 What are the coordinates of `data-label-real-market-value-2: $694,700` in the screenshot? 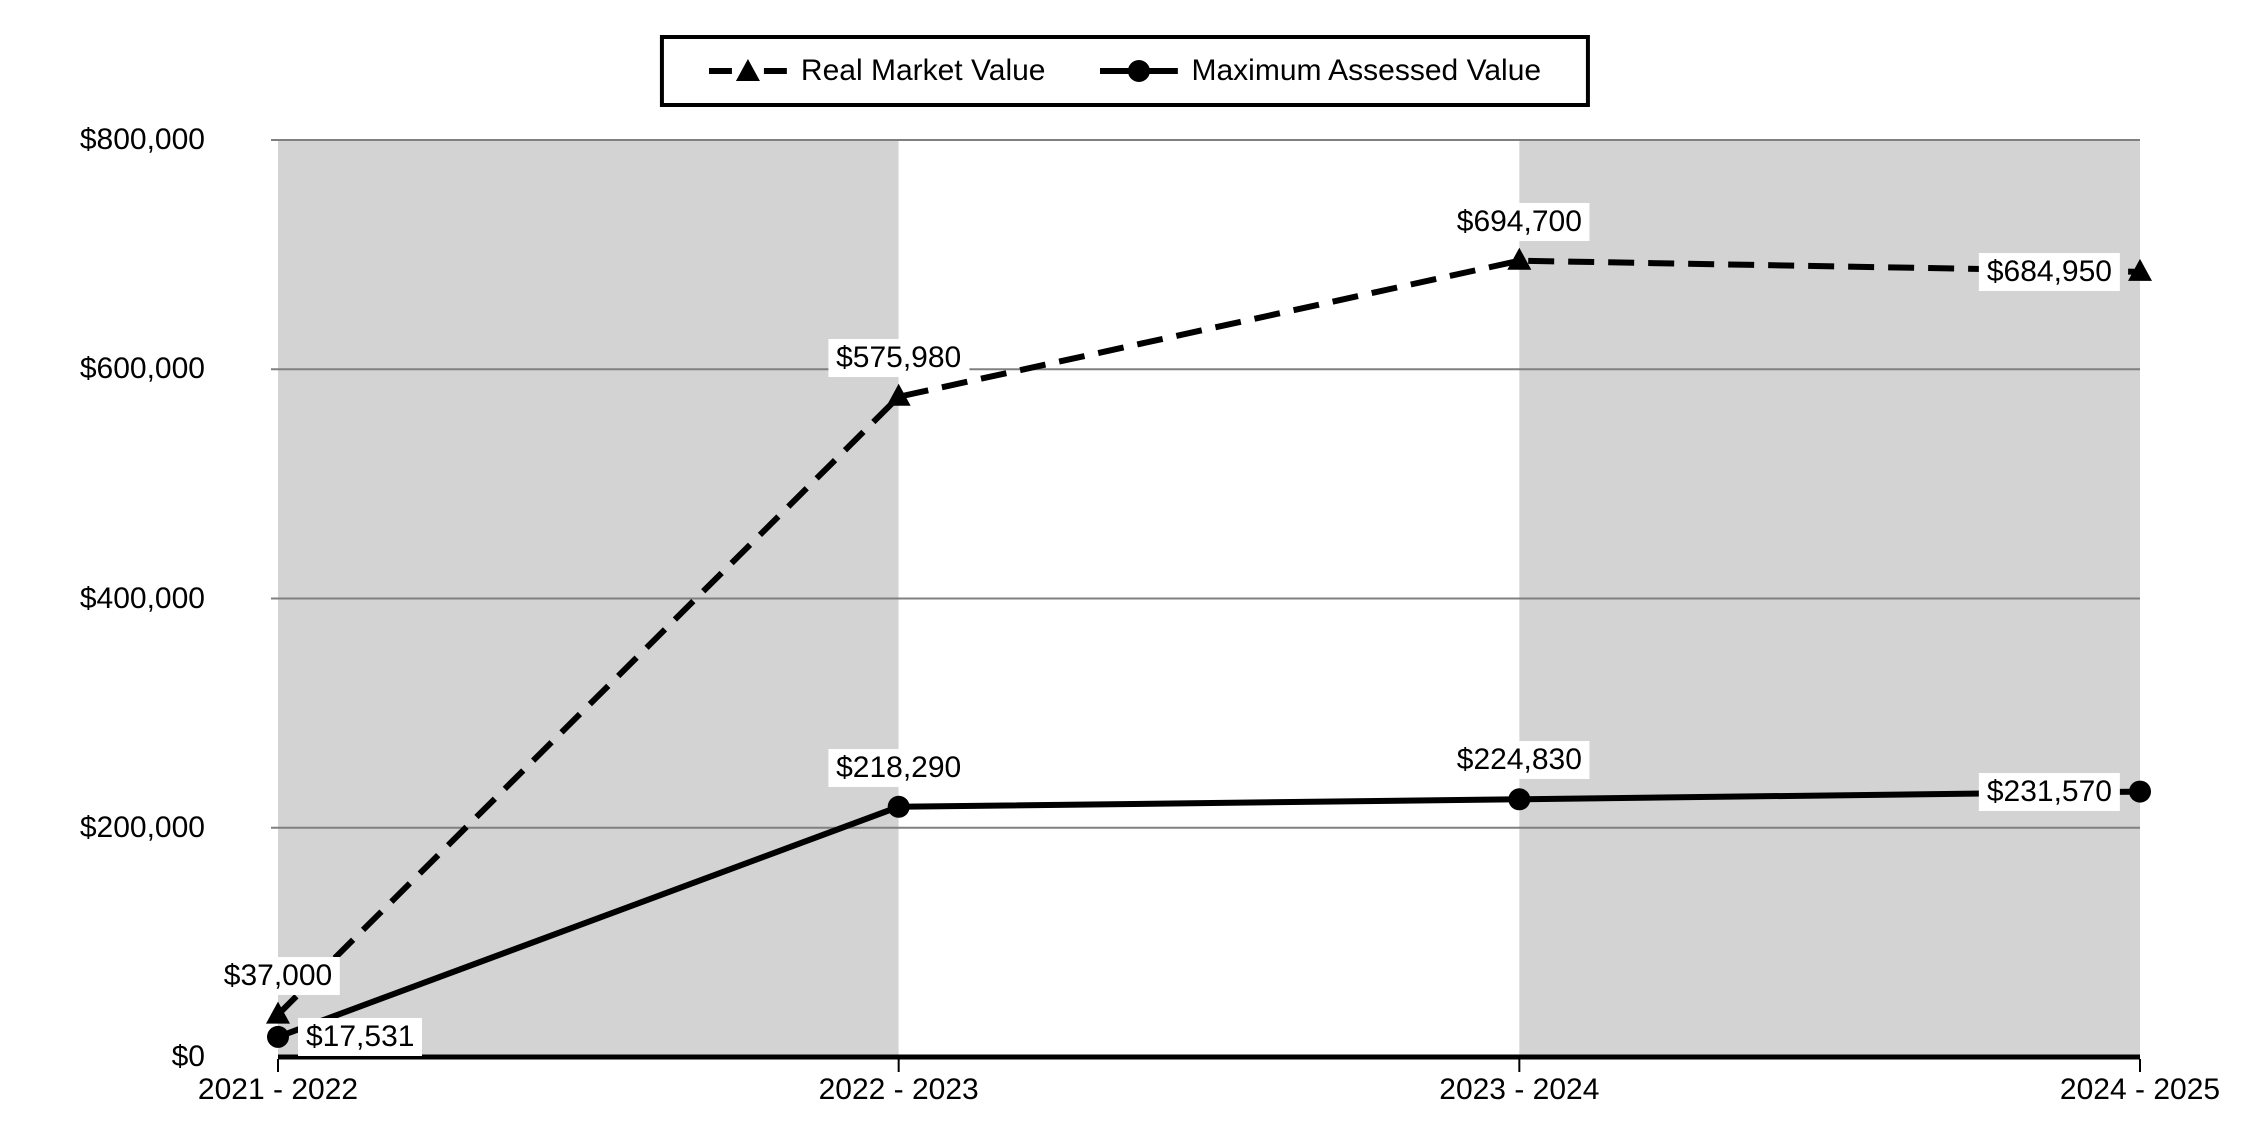 It's located at (1519, 221).